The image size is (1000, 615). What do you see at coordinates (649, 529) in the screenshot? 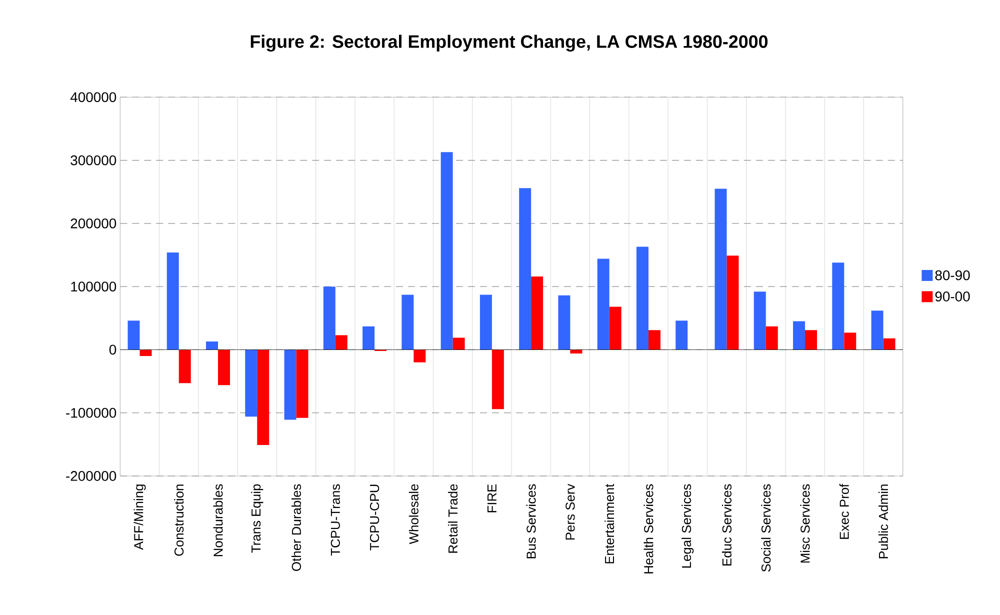
I see `x-tick-label: Health Services` at bounding box center [649, 529].